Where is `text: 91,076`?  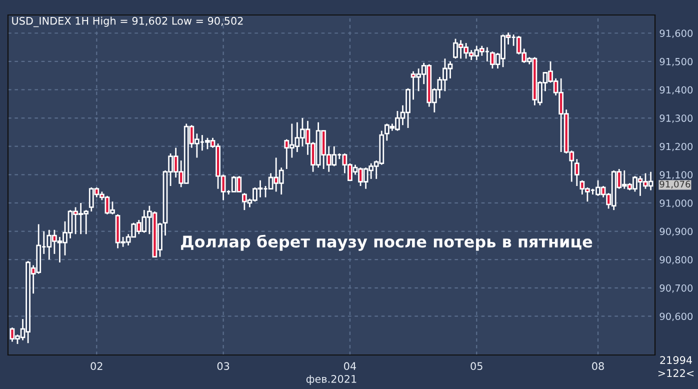
text: 91,076 is located at coordinates (675, 184).